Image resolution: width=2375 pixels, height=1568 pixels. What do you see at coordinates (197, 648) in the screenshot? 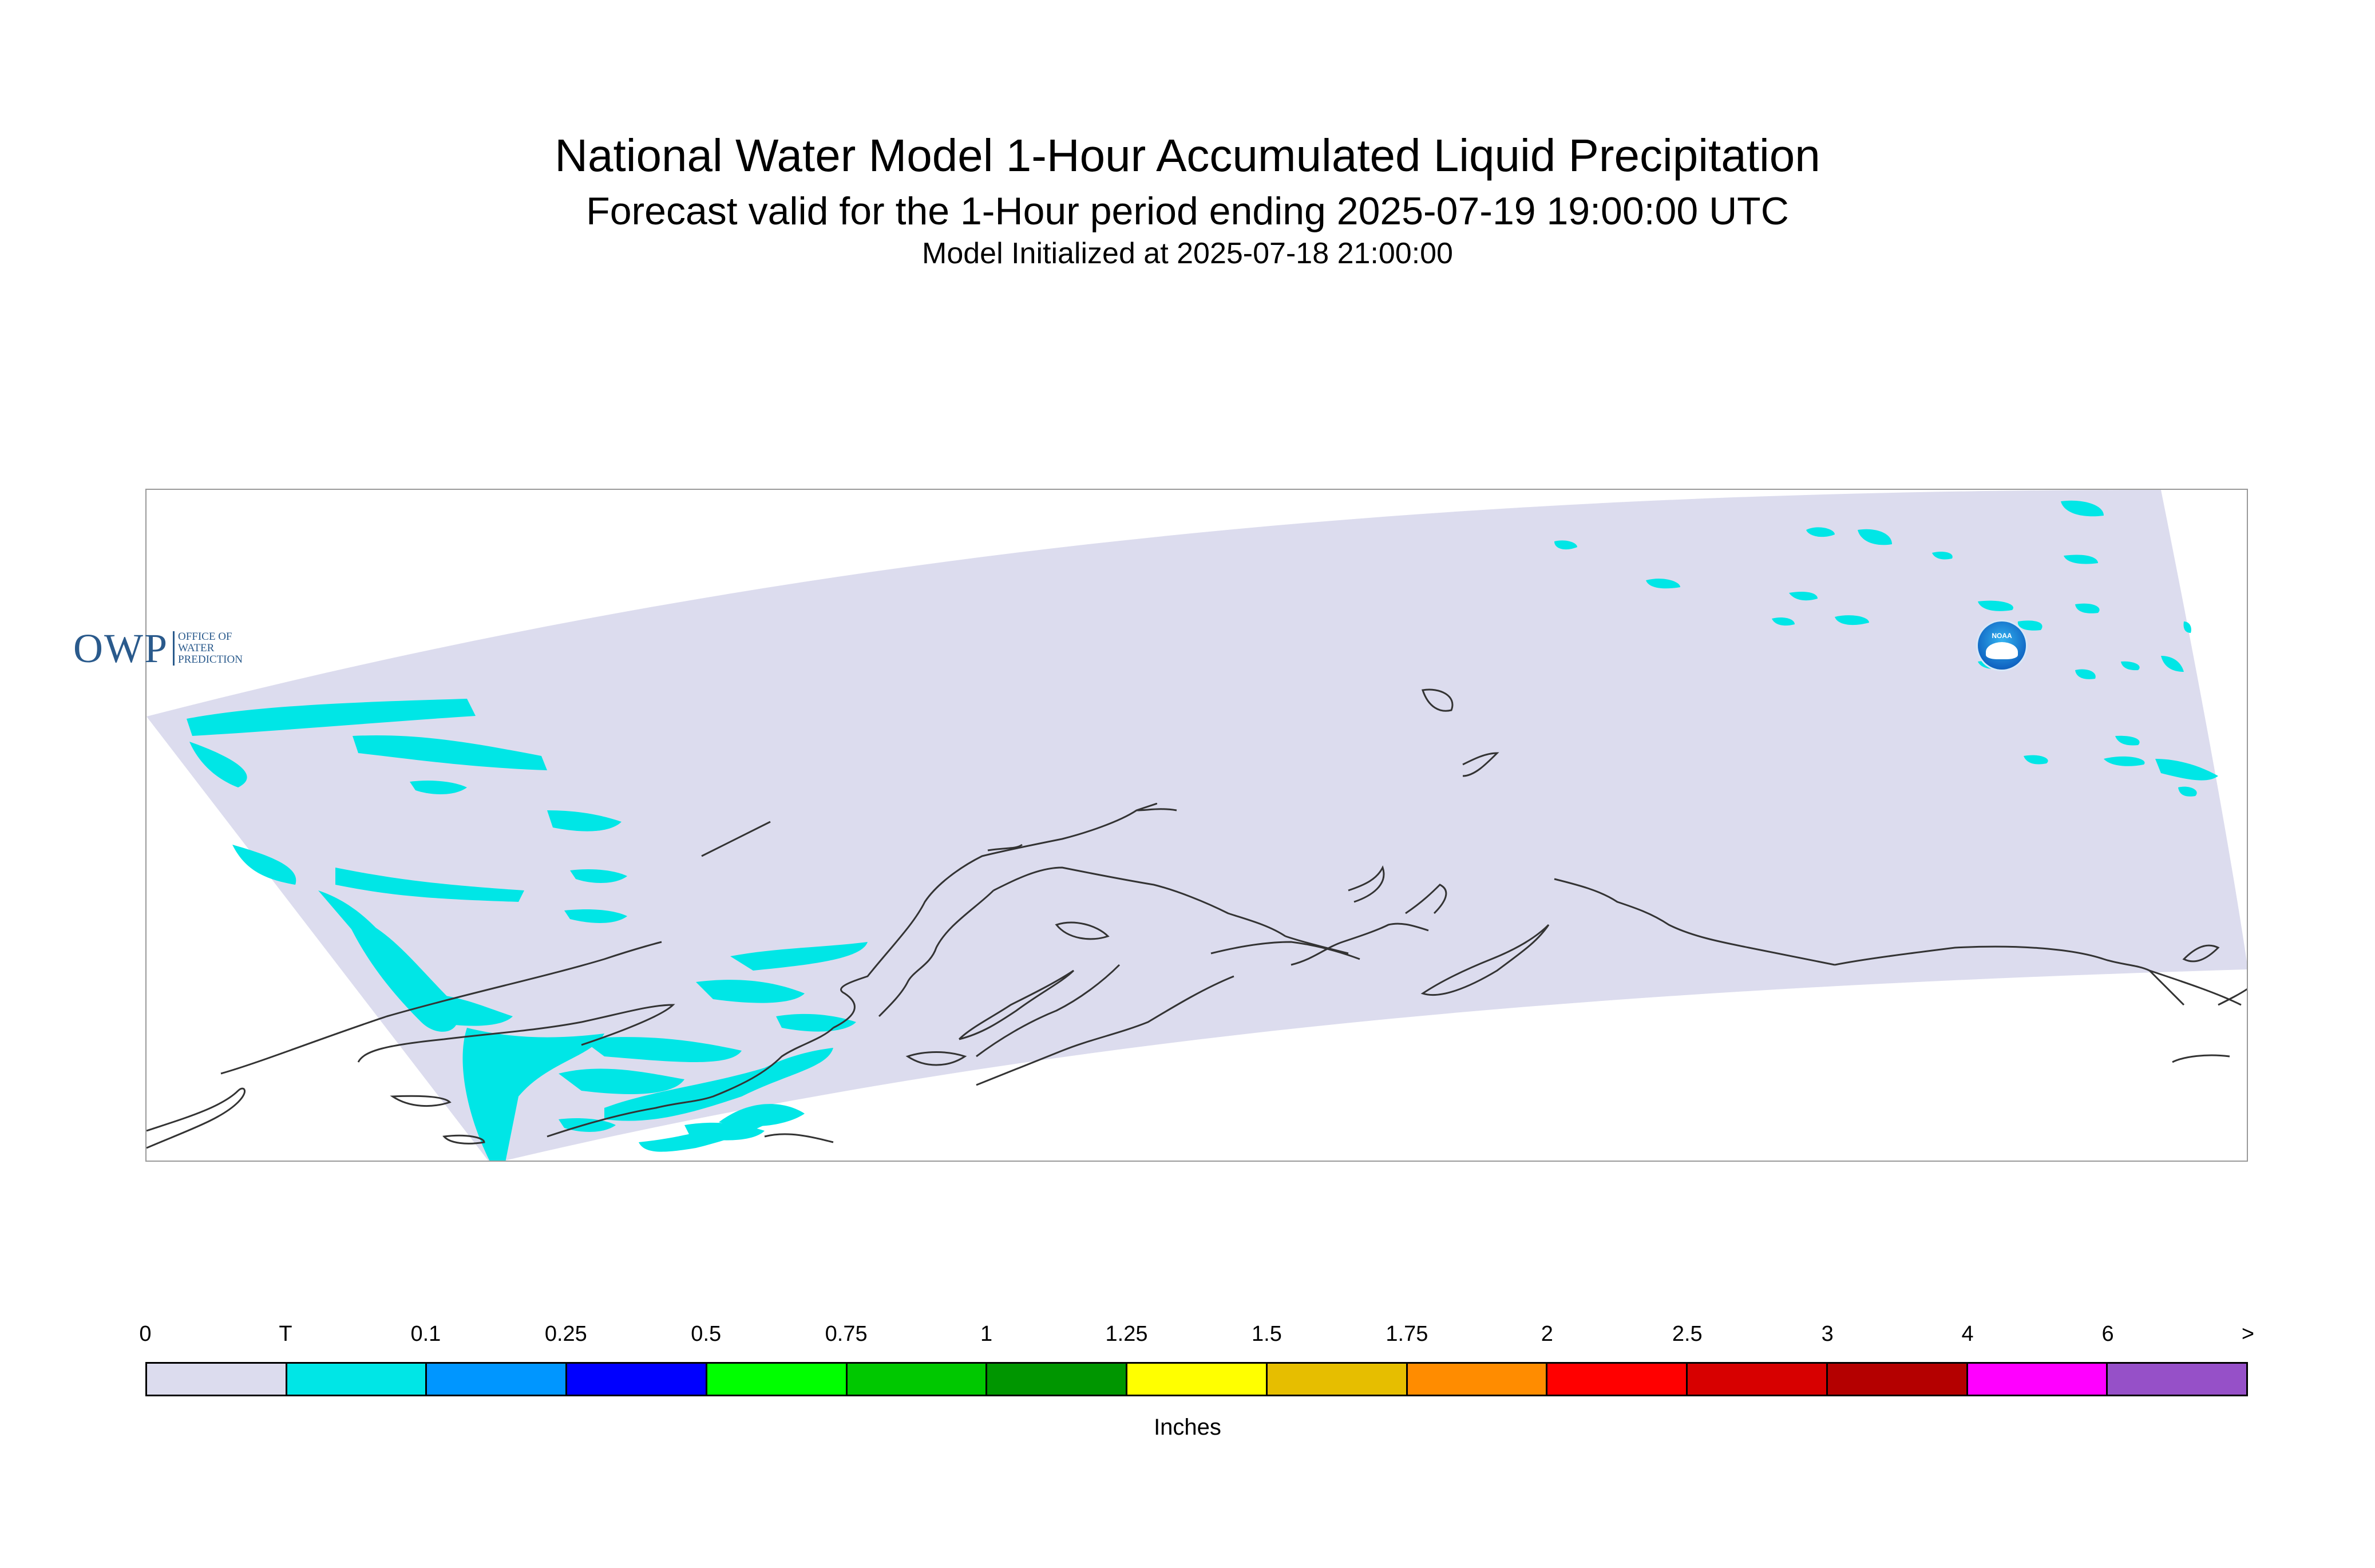
I see `owp-logo-line-2: WATER` at bounding box center [197, 648].